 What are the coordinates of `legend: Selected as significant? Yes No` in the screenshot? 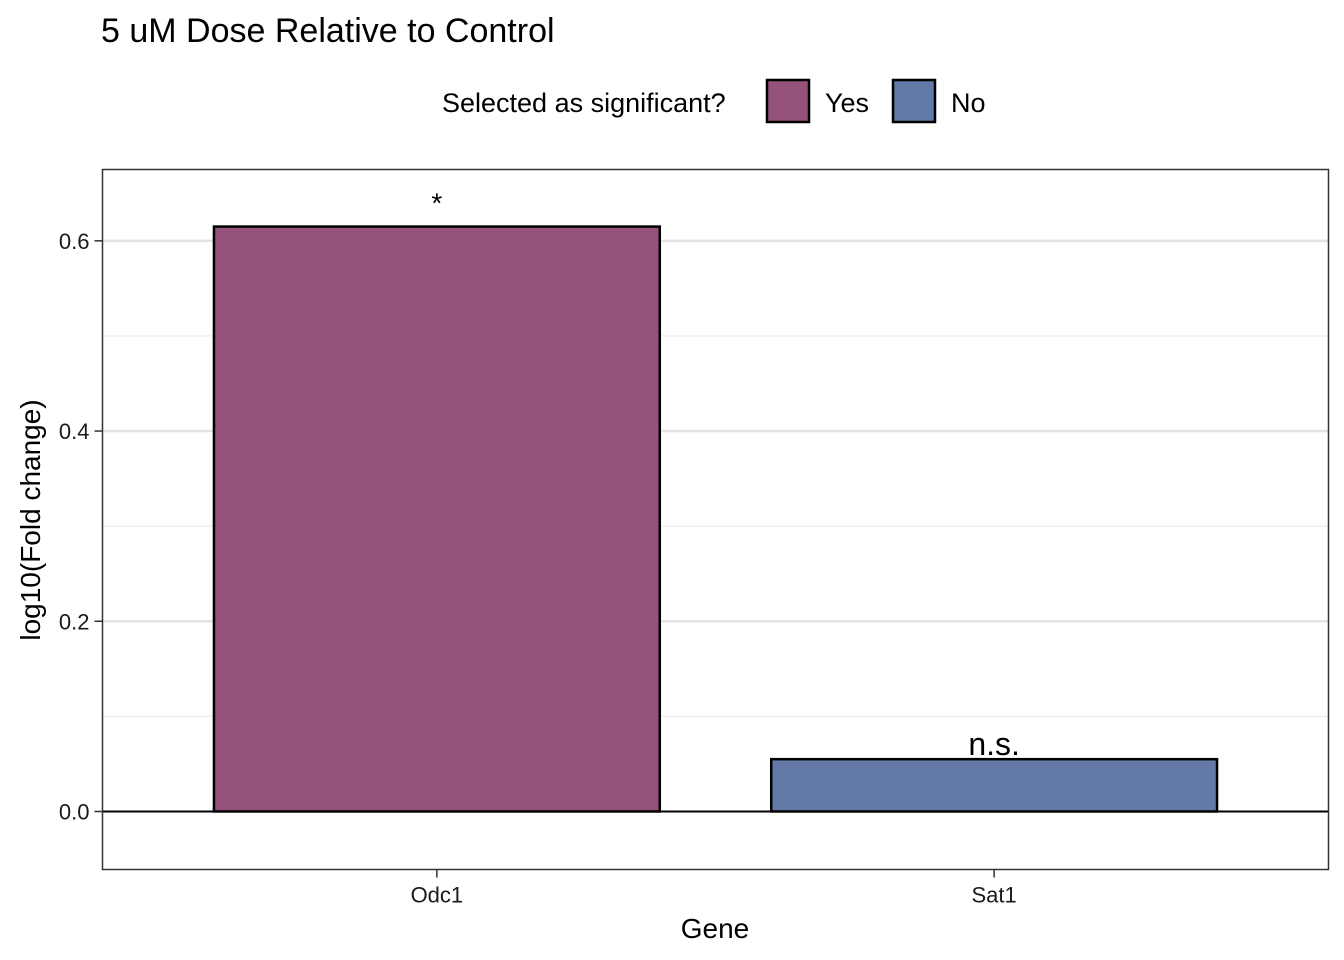 It's located at (714, 101).